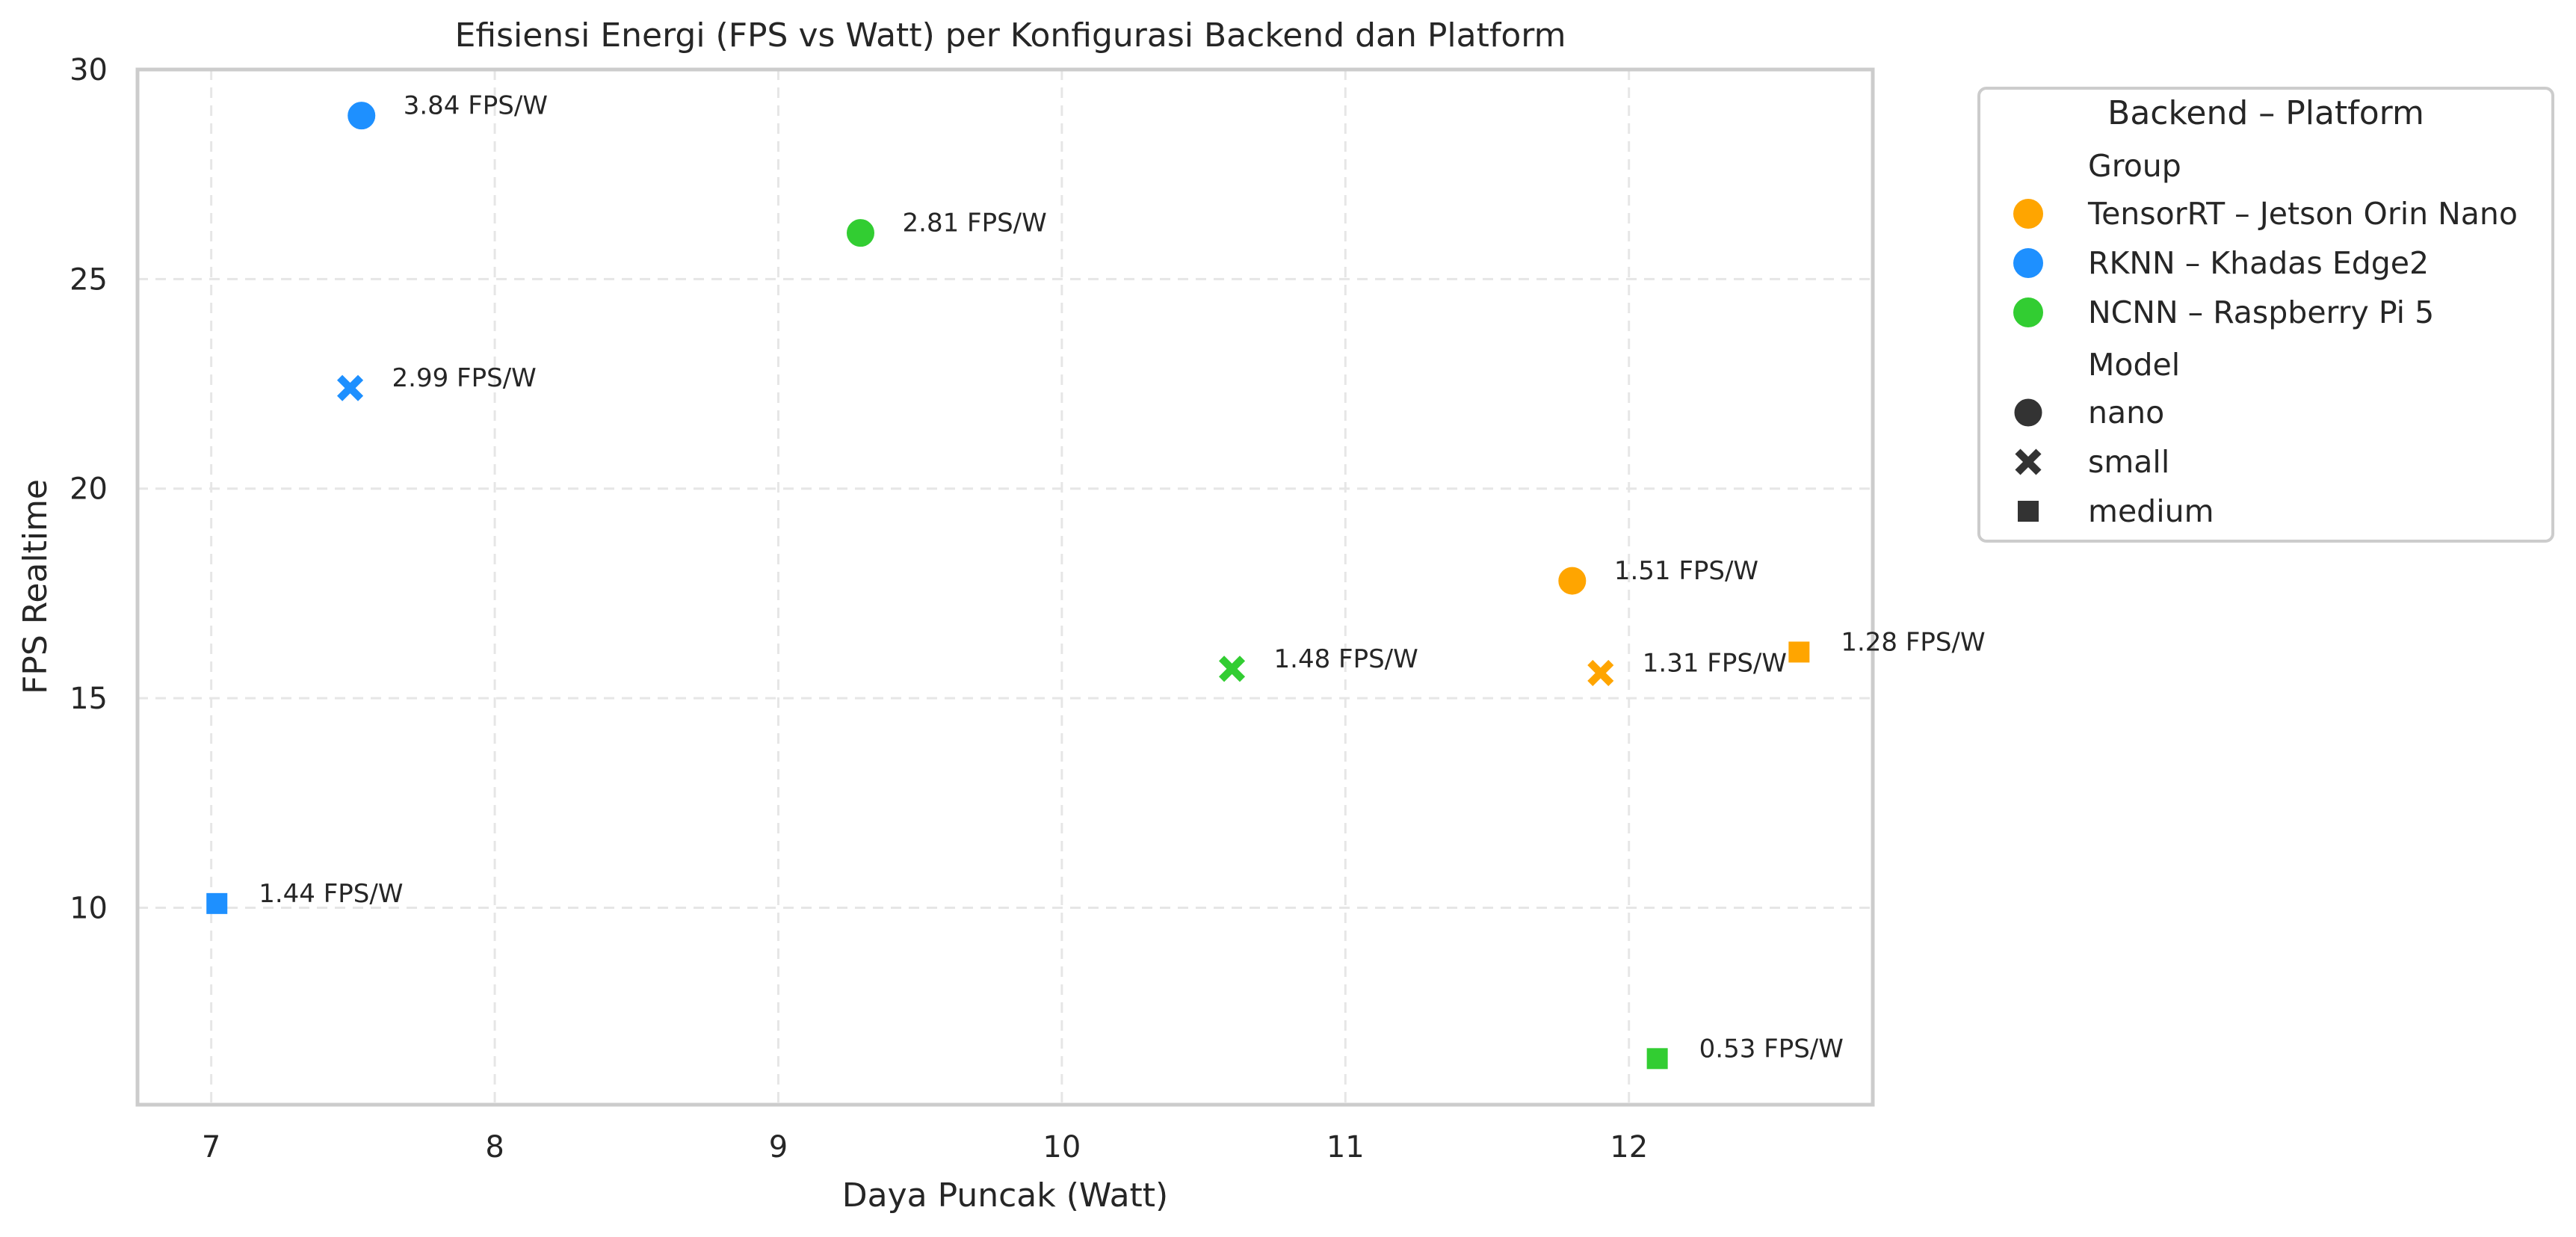 The height and width of the screenshot is (1237, 2576). I want to click on legend-model-label: small, so click(2128, 462).